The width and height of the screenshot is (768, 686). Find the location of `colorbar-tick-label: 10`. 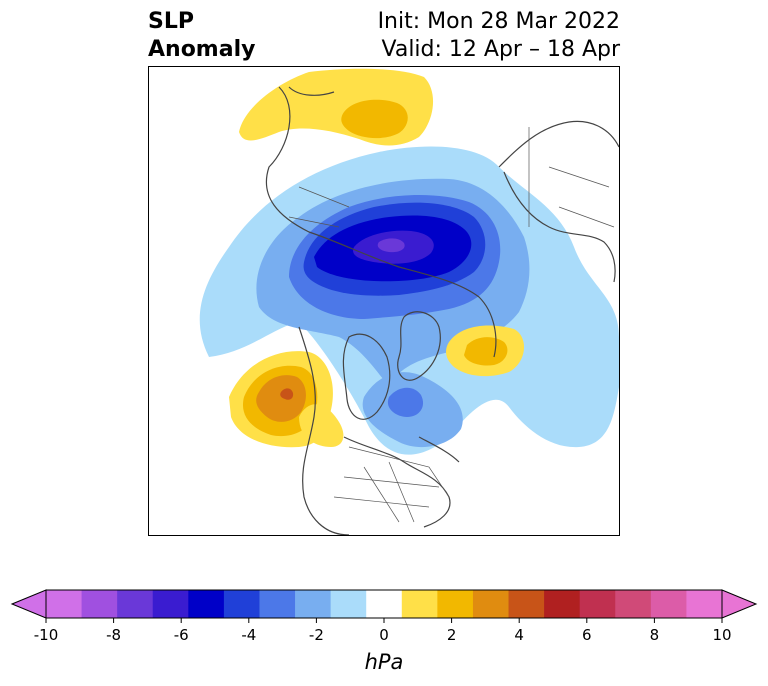

colorbar-tick-label: 10 is located at coordinates (721, 635).